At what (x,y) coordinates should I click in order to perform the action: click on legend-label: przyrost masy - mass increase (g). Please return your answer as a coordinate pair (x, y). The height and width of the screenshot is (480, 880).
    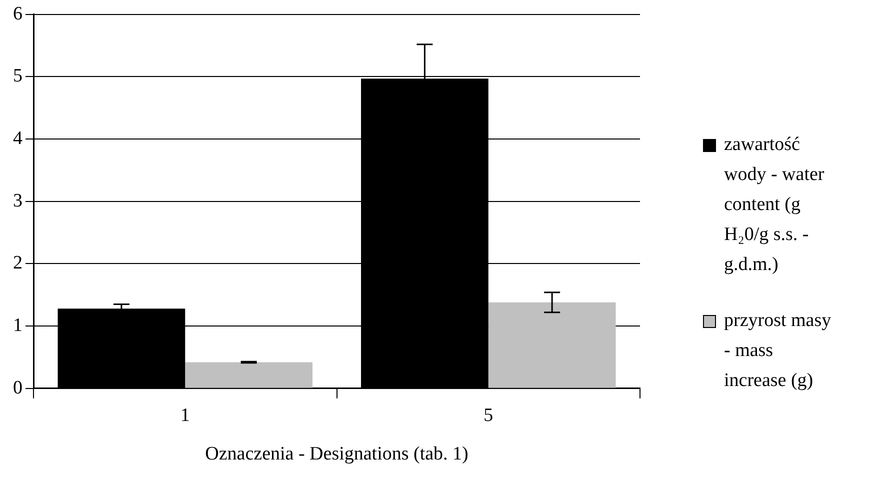
    Looking at the image, I should click on (778, 350).